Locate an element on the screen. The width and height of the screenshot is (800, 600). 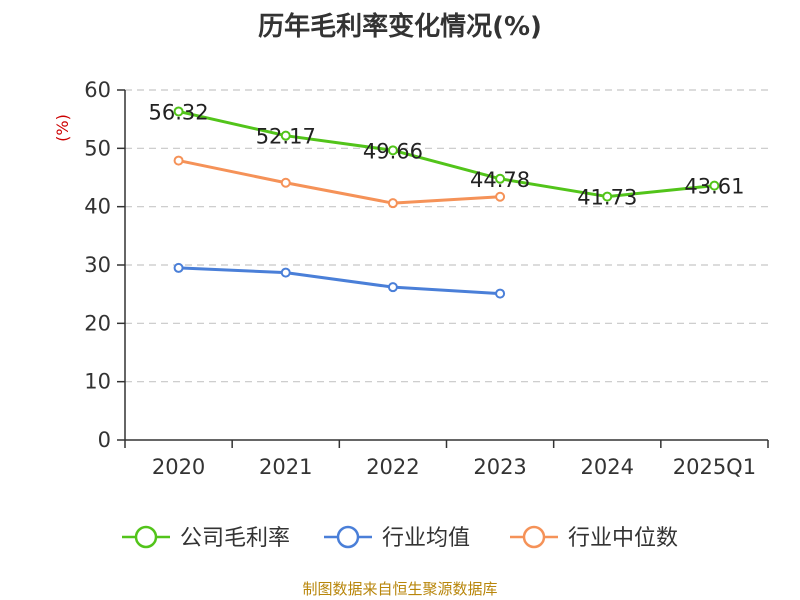
data-label: 52.17 is located at coordinates (286, 137).